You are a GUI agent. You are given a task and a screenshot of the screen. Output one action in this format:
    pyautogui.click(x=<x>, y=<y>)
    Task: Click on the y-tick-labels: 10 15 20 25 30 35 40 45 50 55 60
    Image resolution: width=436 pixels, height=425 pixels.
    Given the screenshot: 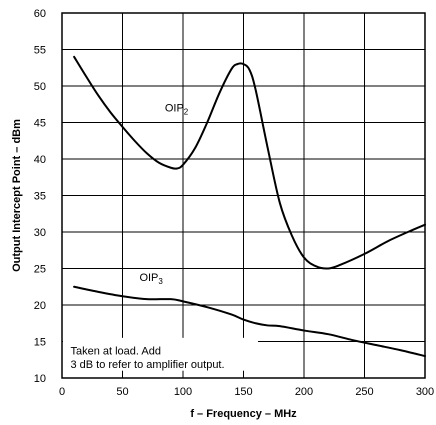 What is the action you would take?
    pyautogui.click(x=40, y=196)
    